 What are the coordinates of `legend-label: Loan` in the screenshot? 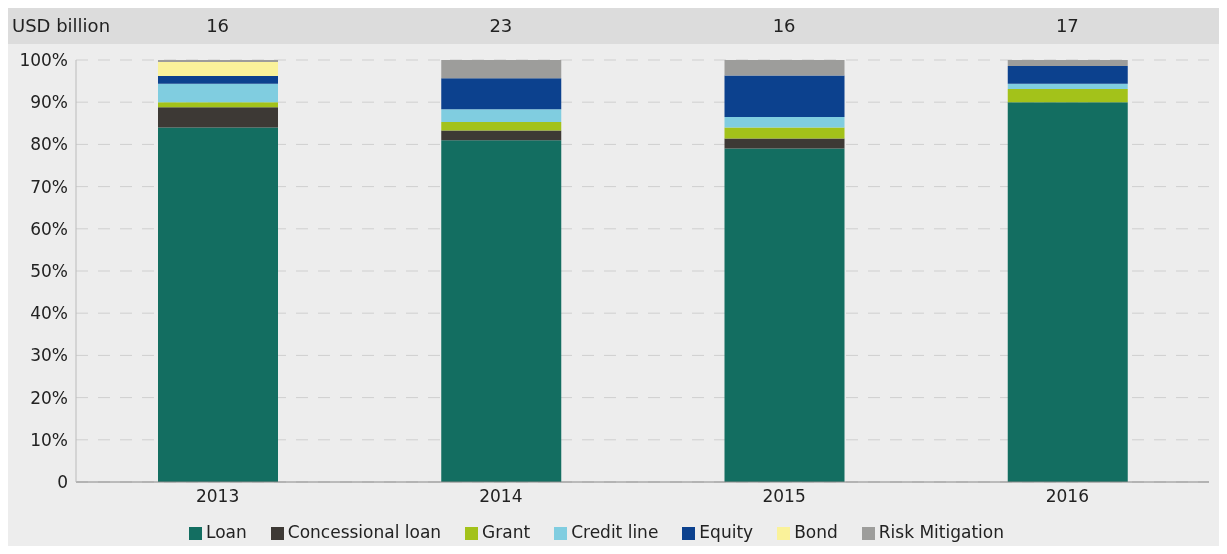 It's located at (226, 532).